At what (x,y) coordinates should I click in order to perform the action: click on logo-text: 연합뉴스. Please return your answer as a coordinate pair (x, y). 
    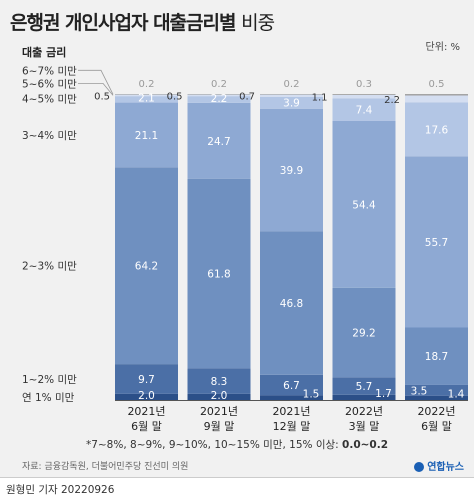
    Looking at the image, I should click on (445, 467).